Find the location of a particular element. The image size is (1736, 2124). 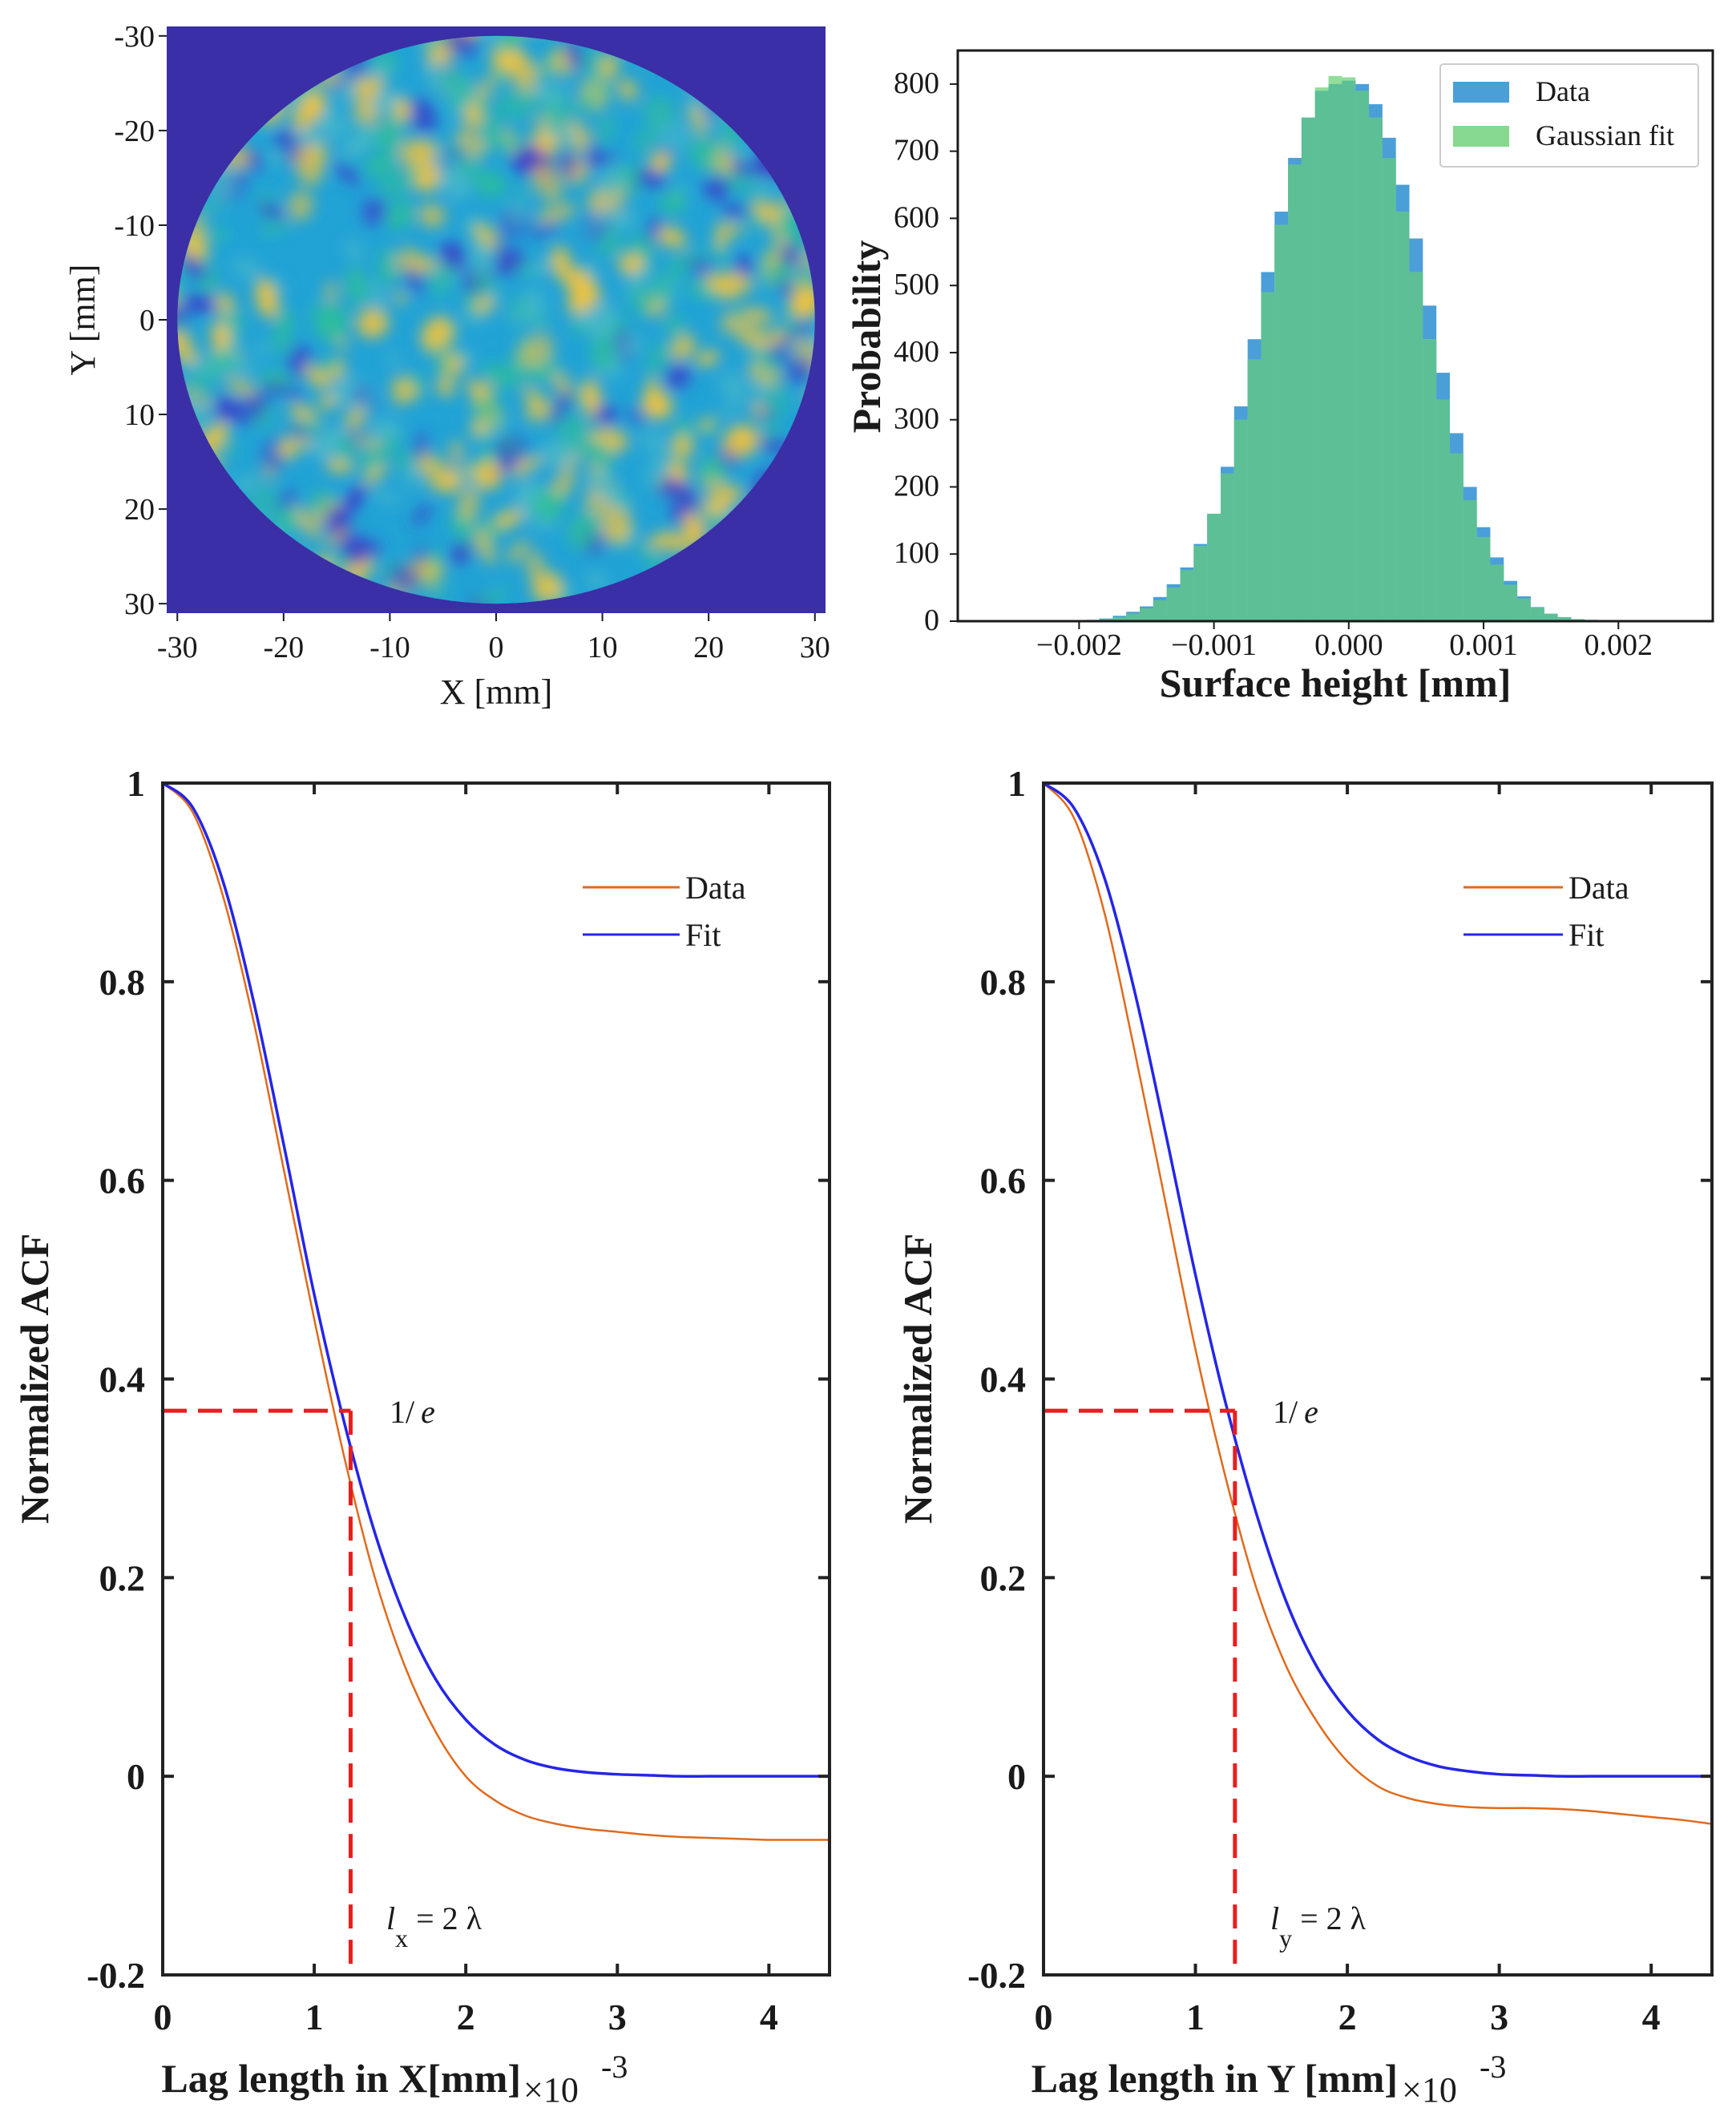

legend-swatch-data is located at coordinates (1481, 92).